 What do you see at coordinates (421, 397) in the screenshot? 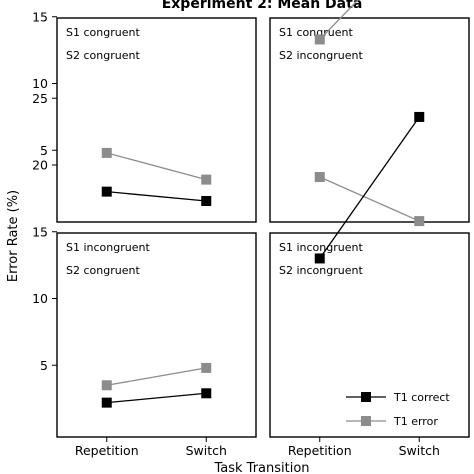
I see `legend-label-t1-correct: T1 correct` at bounding box center [421, 397].